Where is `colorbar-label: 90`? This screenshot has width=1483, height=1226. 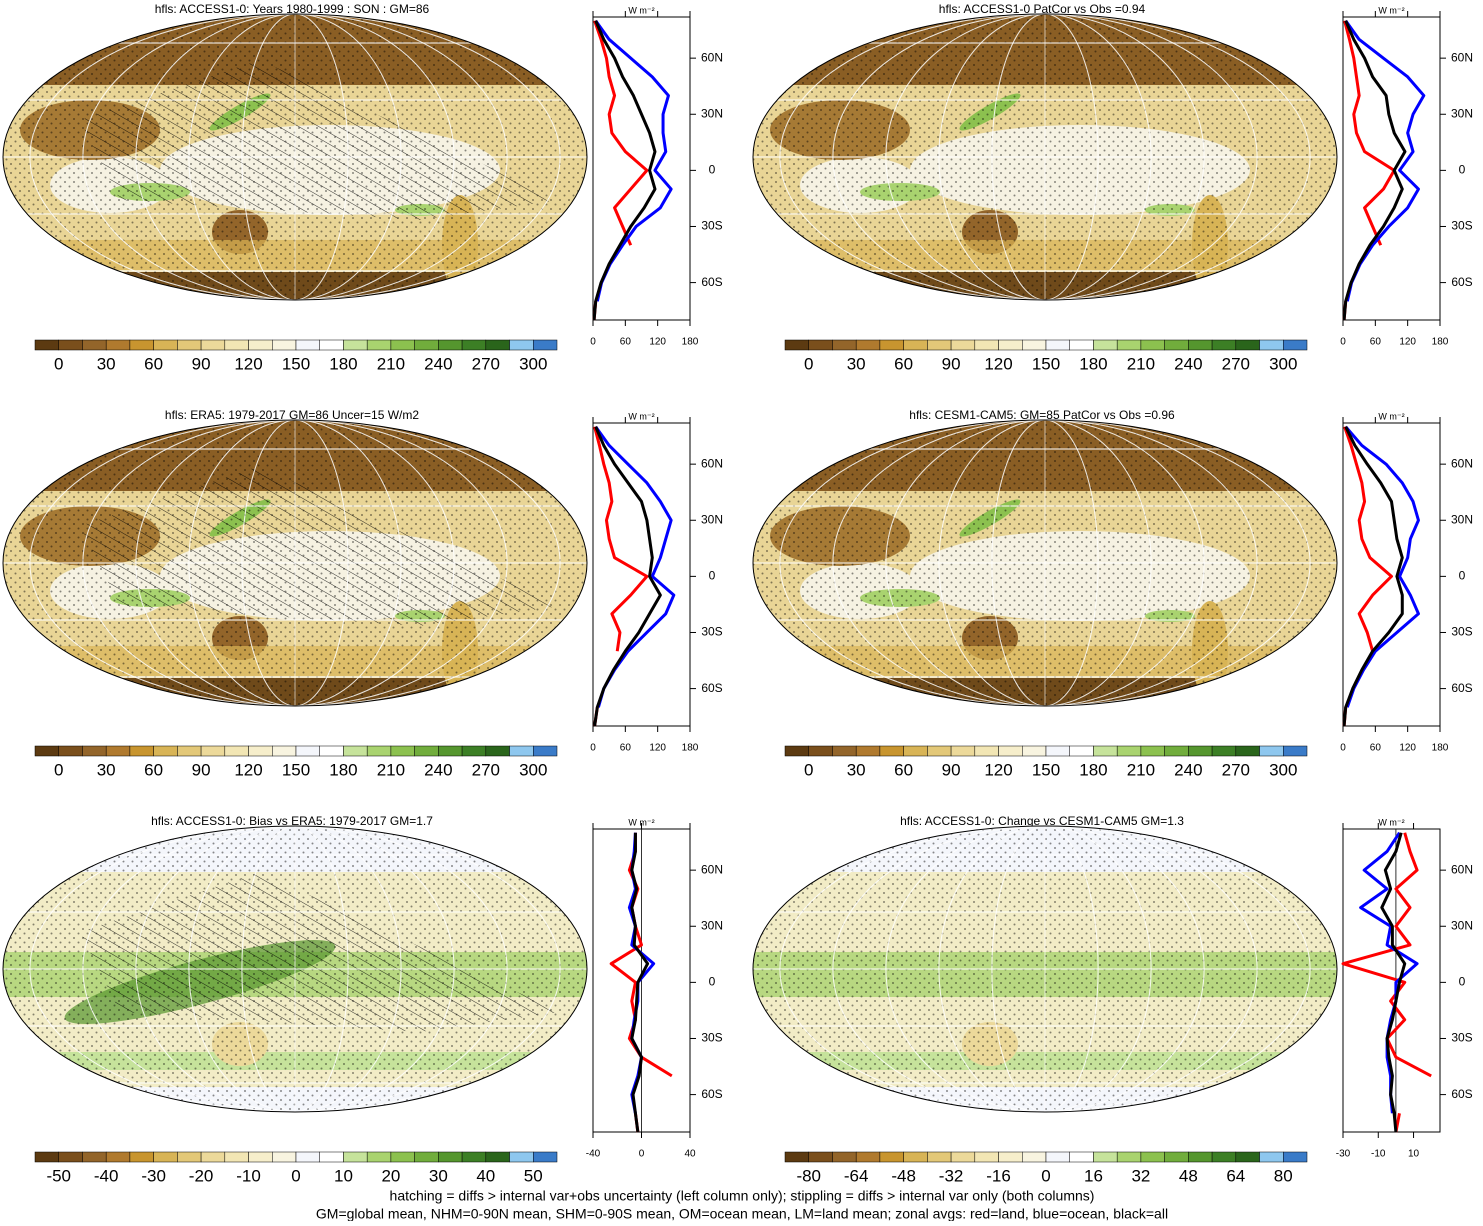
colorbar-label: 90 is located at coordinates (201, 363).